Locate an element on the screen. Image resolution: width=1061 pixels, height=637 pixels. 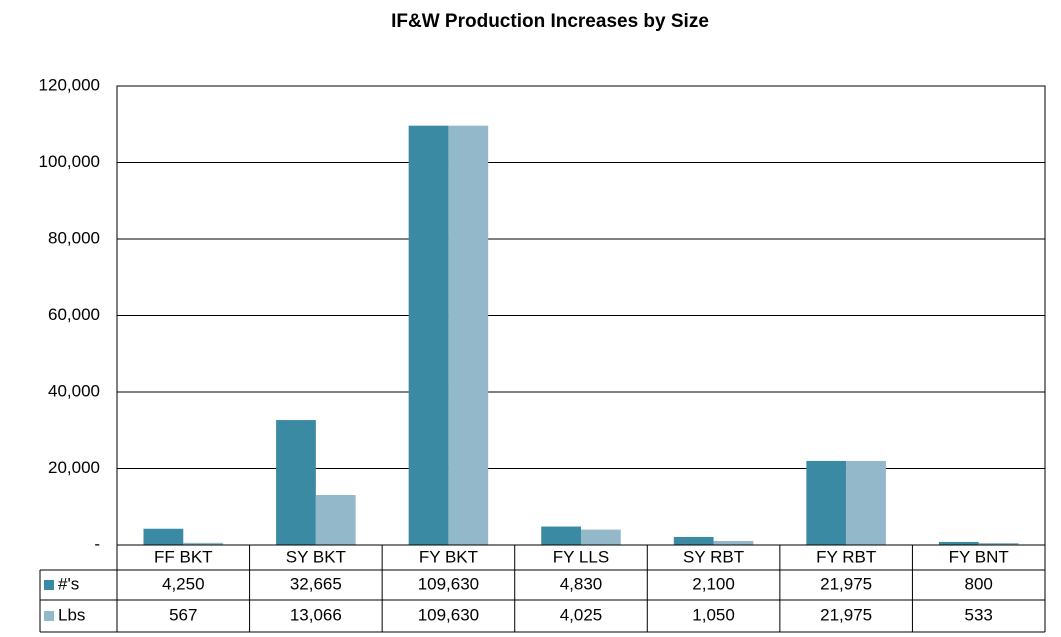
table-cell: 2,100 is located at coordinates (713, 583).